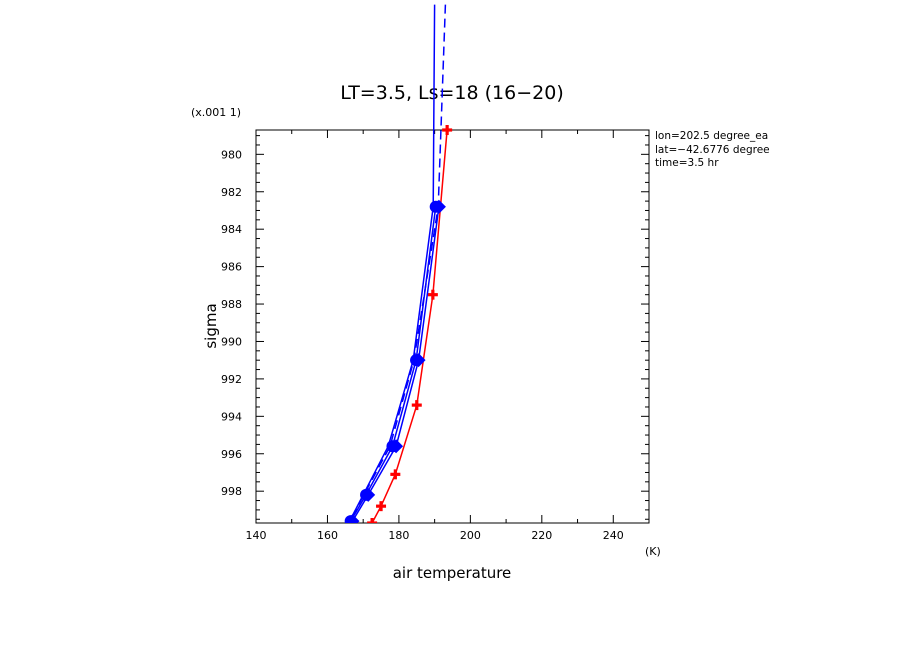 This screenshot has height=654, width=904. What do you see at coordinates (653, 551) in the screenshot?
I see `x-unit-label: (K)` at bounding box center [653, 551].